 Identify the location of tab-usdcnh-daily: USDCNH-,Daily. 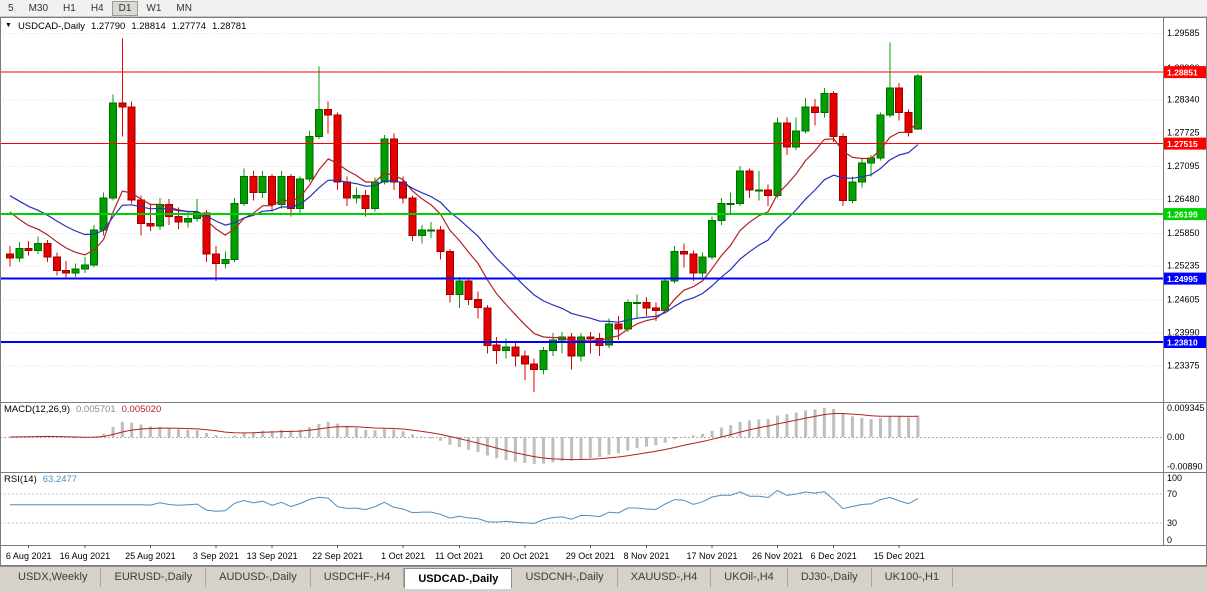
(565, 577).